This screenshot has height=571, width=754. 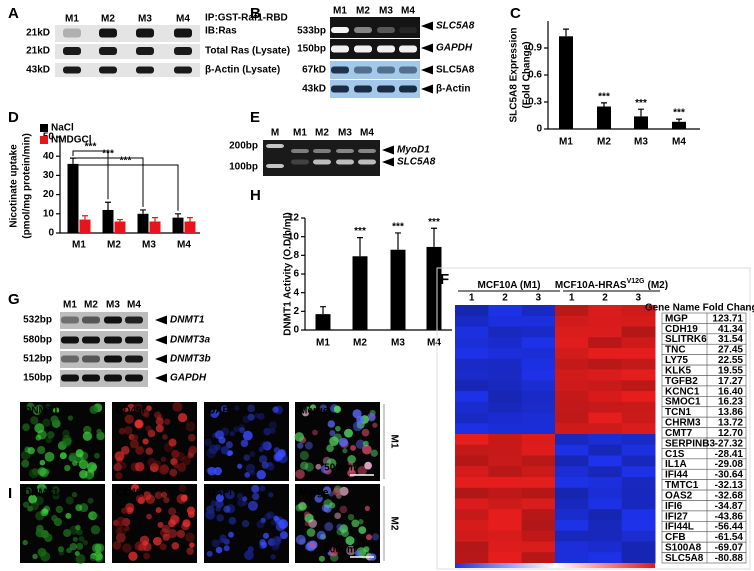 What do you see at coordinates (13, 13) in the screenshot?
I see `panel-letter: A` at bounding box center [13, 13].